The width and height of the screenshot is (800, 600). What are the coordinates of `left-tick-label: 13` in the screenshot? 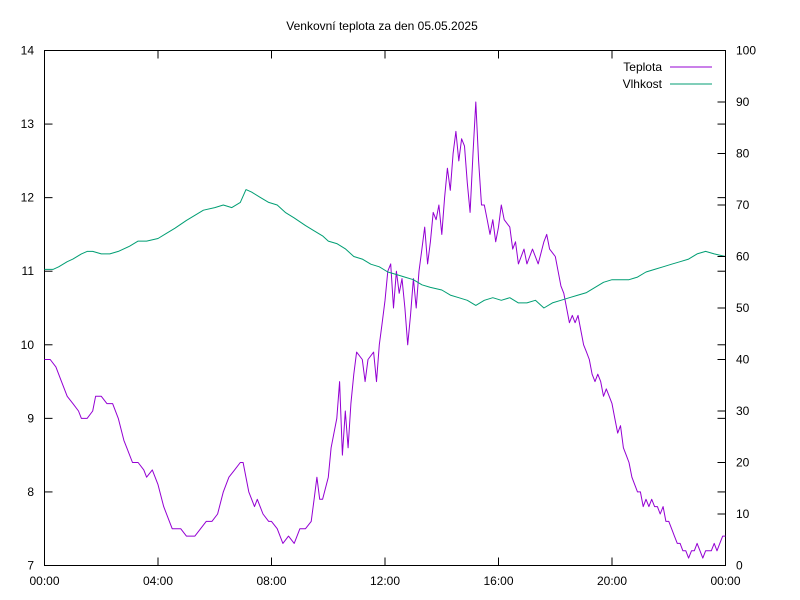 It's located at (28, 124).